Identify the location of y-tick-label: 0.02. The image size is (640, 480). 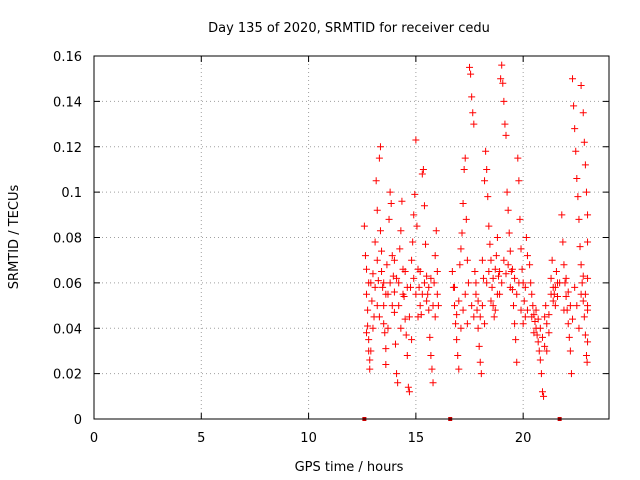
(67, 375).